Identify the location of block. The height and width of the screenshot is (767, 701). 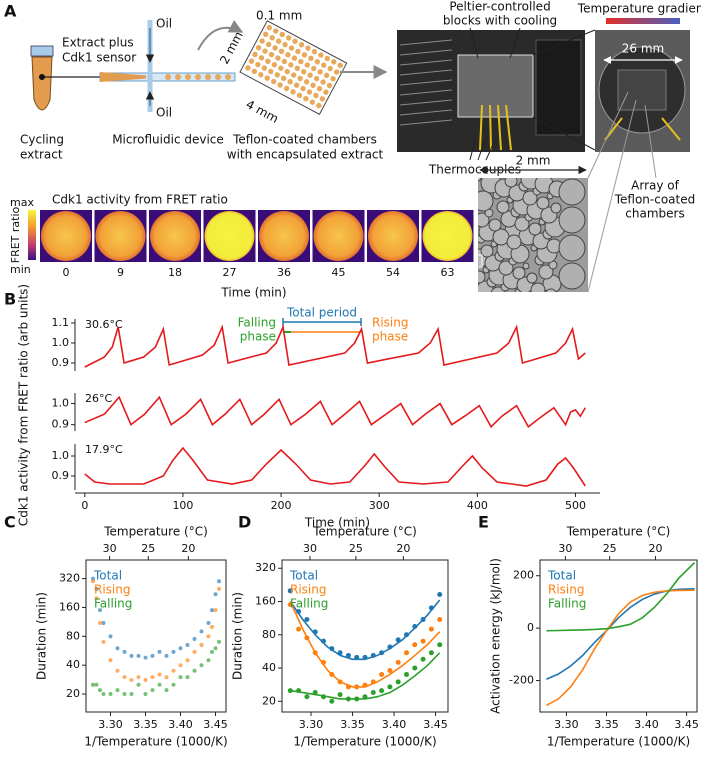
(558, 87).